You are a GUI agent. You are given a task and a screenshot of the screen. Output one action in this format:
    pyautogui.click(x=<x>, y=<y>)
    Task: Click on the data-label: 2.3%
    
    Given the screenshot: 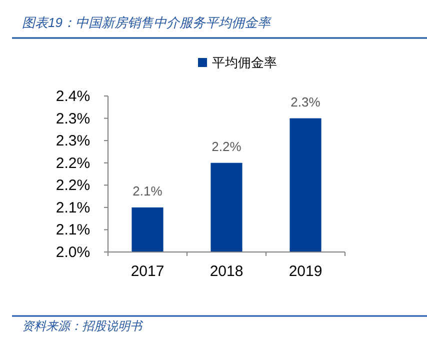 What is the action you would take?
    pyautogui.click(x=305, y=102)
    